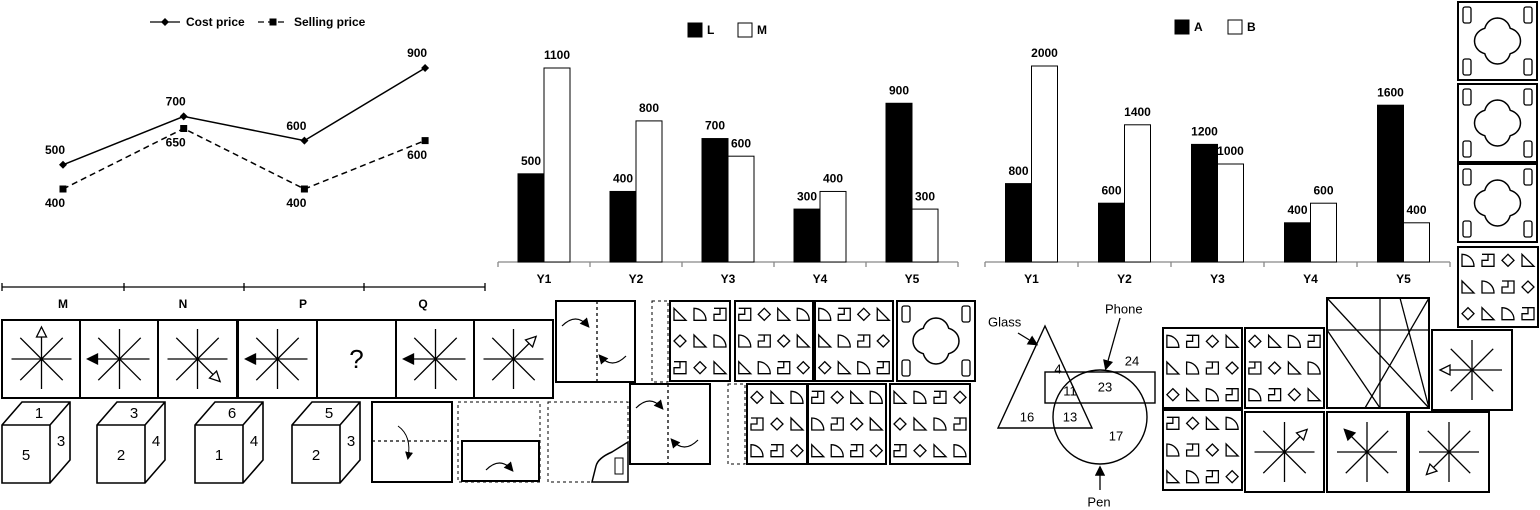 This screenshot has height=510, width=1540. What do you see at coordinates (820, 279) in the screenshot?
I see `x-tick-label: Y4` at bounding box center [820, 279].